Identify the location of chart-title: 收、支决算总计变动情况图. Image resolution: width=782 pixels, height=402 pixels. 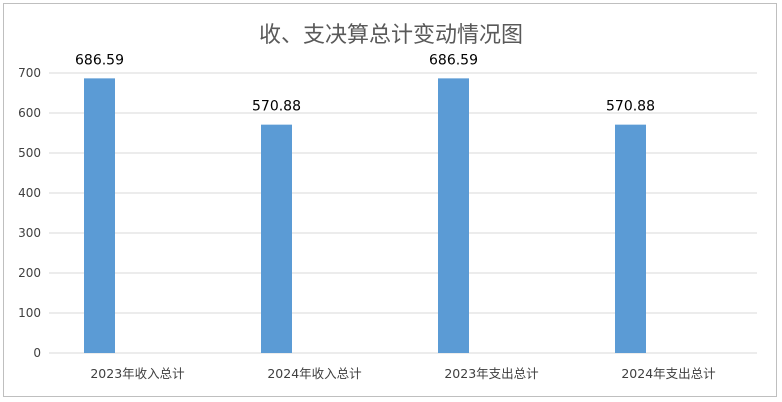
(391, 35).